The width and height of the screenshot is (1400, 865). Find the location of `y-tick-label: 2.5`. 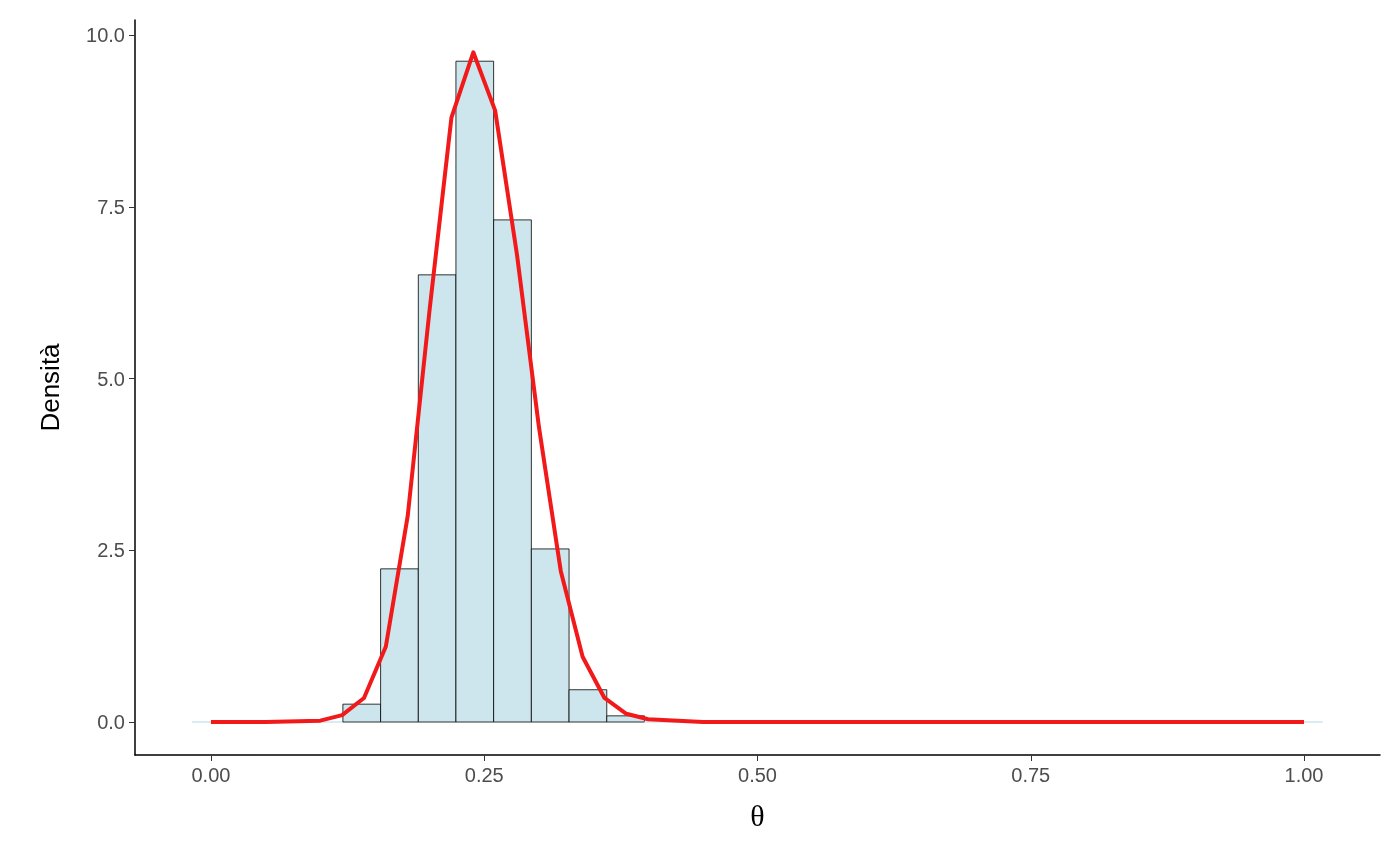

y-tick-label: 2.5 is located at coordinates (111, 550).